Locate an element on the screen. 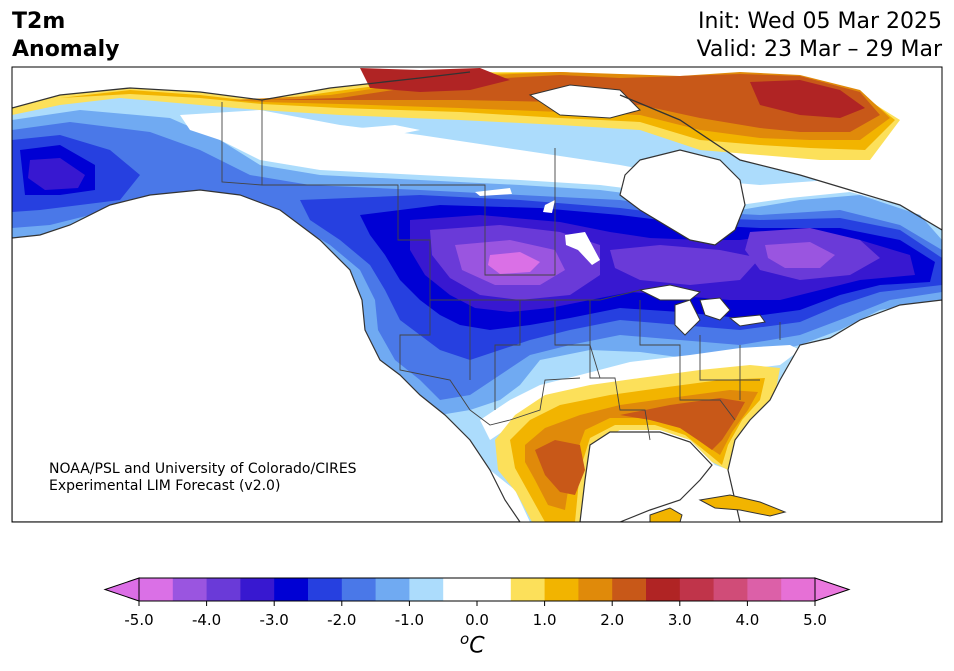 This screenshot has width=954, height=671. colorbar-tick-label: -3.0 is located at coordinates (274, 620).